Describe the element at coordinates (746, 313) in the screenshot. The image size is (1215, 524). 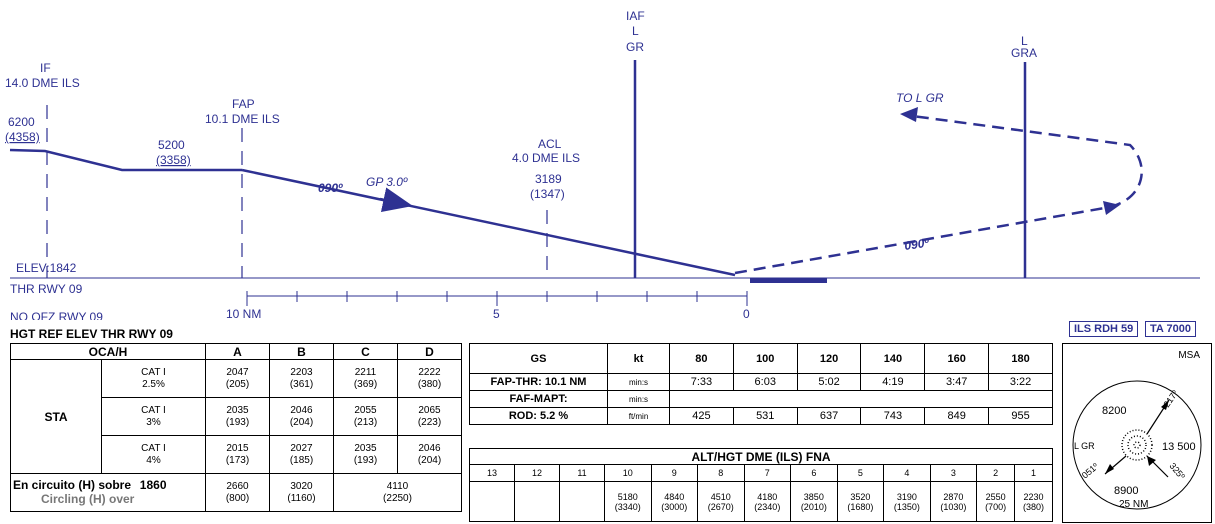
I see `scale-0: 0` at that location.